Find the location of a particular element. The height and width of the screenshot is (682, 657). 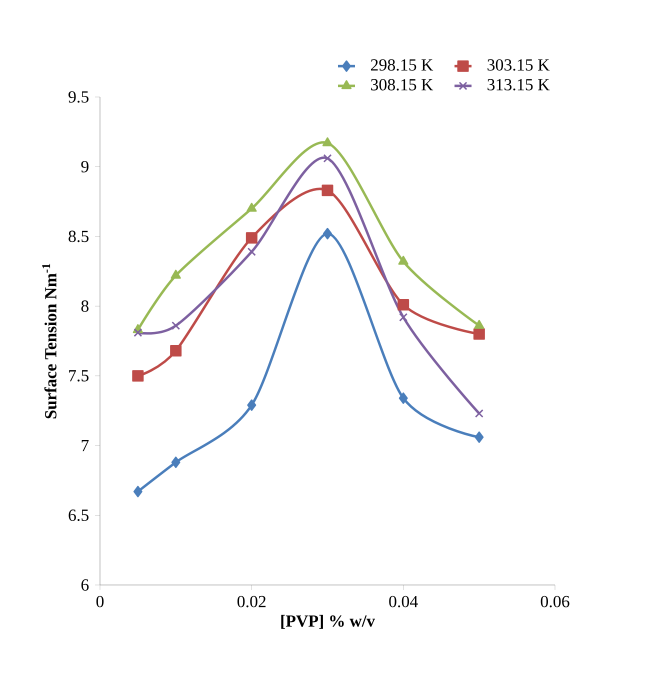

legend-label: 303.15 K is located at coordinates (519, 65).